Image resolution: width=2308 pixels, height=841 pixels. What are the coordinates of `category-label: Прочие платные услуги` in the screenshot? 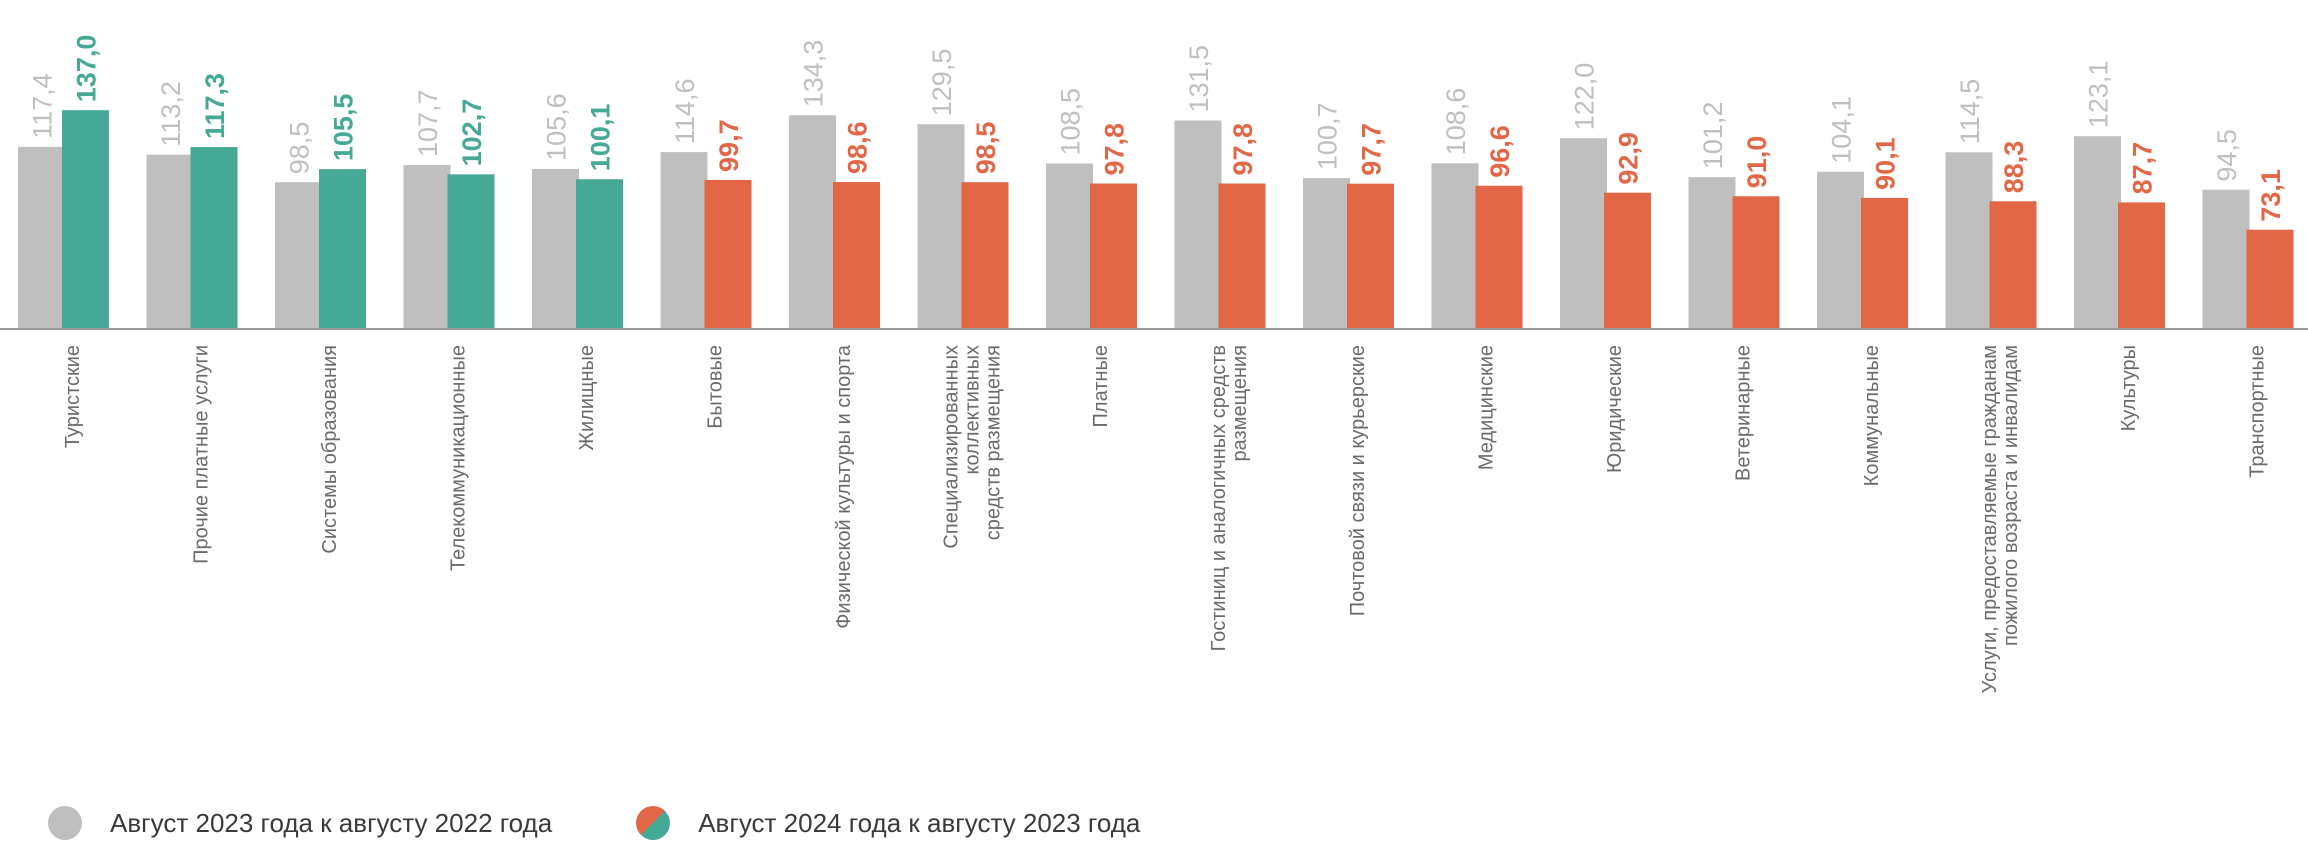 It's located at (202, 454).